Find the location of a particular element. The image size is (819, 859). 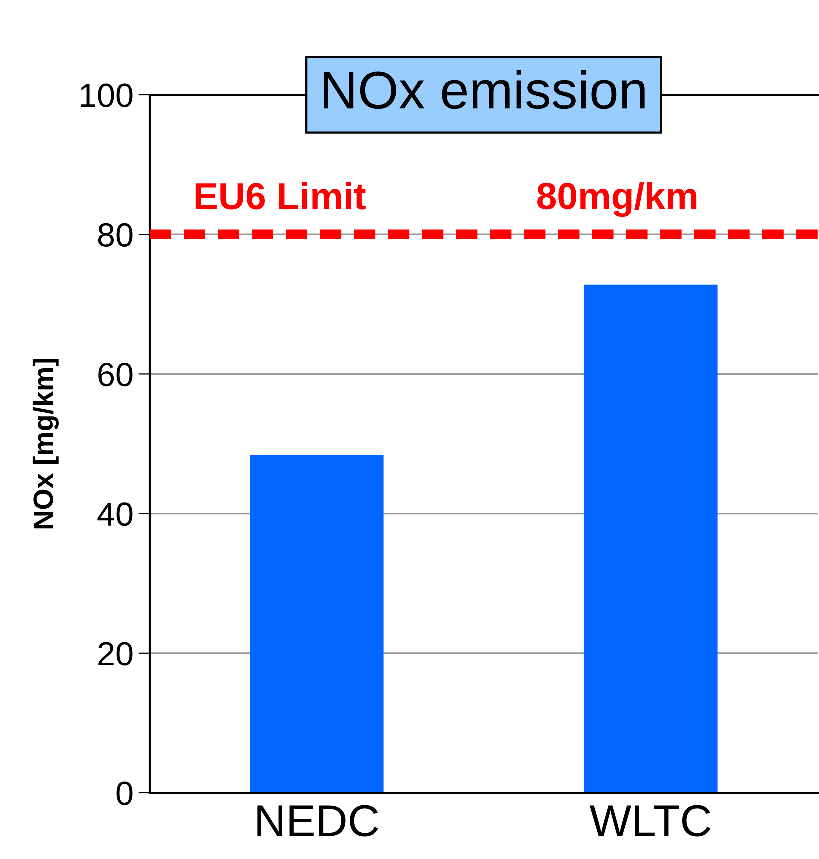

y-tick-label: 20 is located at coordinates (115, 654).